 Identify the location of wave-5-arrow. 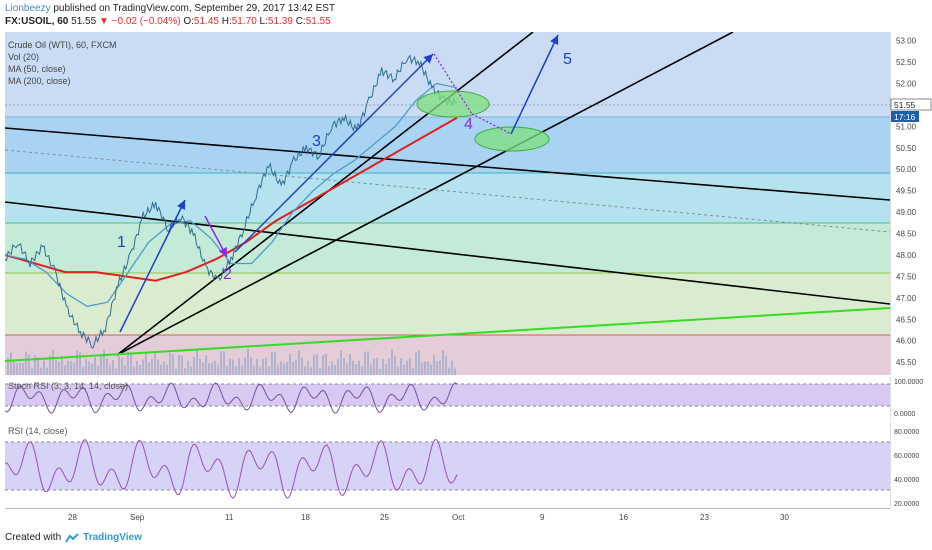
(534, 84).